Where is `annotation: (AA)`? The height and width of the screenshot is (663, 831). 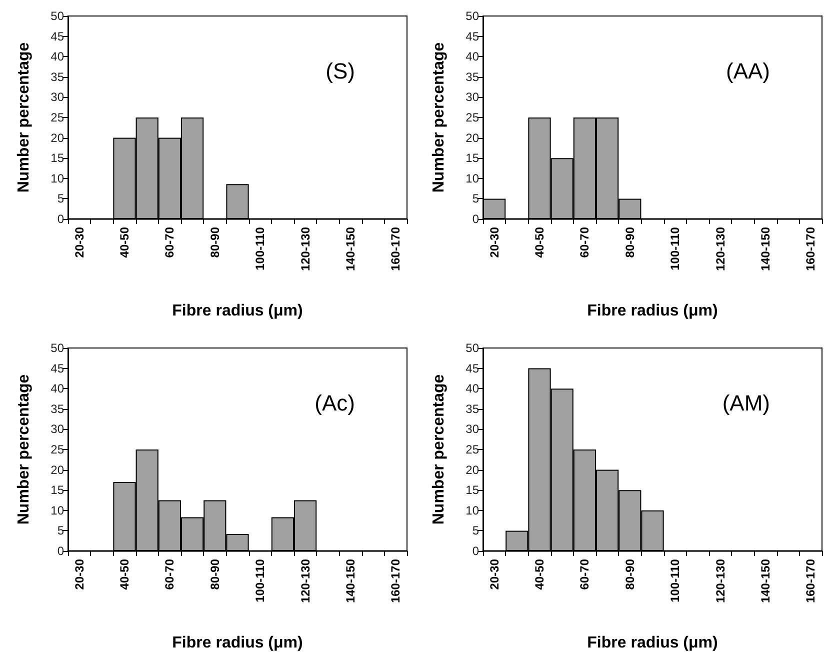 annotation: (AA) is located at coordinates (748, 71).